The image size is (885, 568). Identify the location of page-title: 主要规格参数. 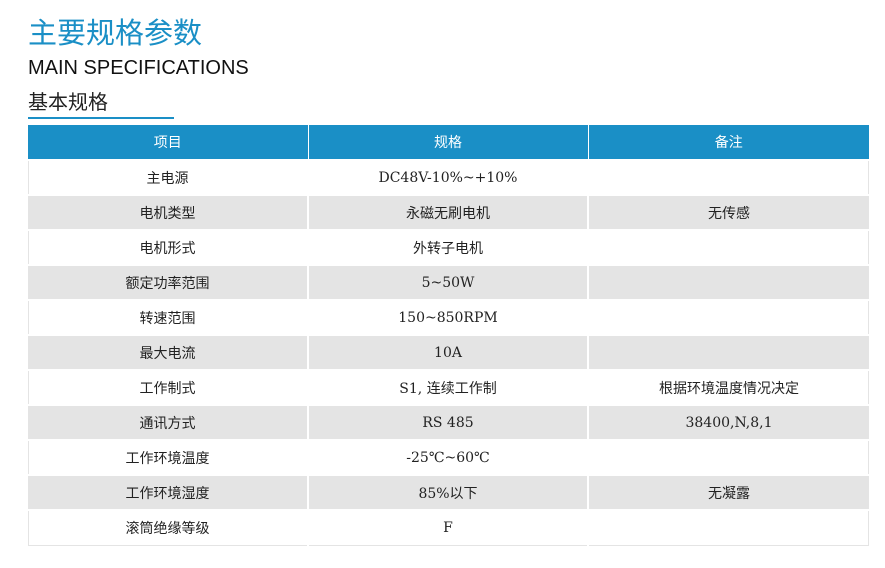
(115, 33).